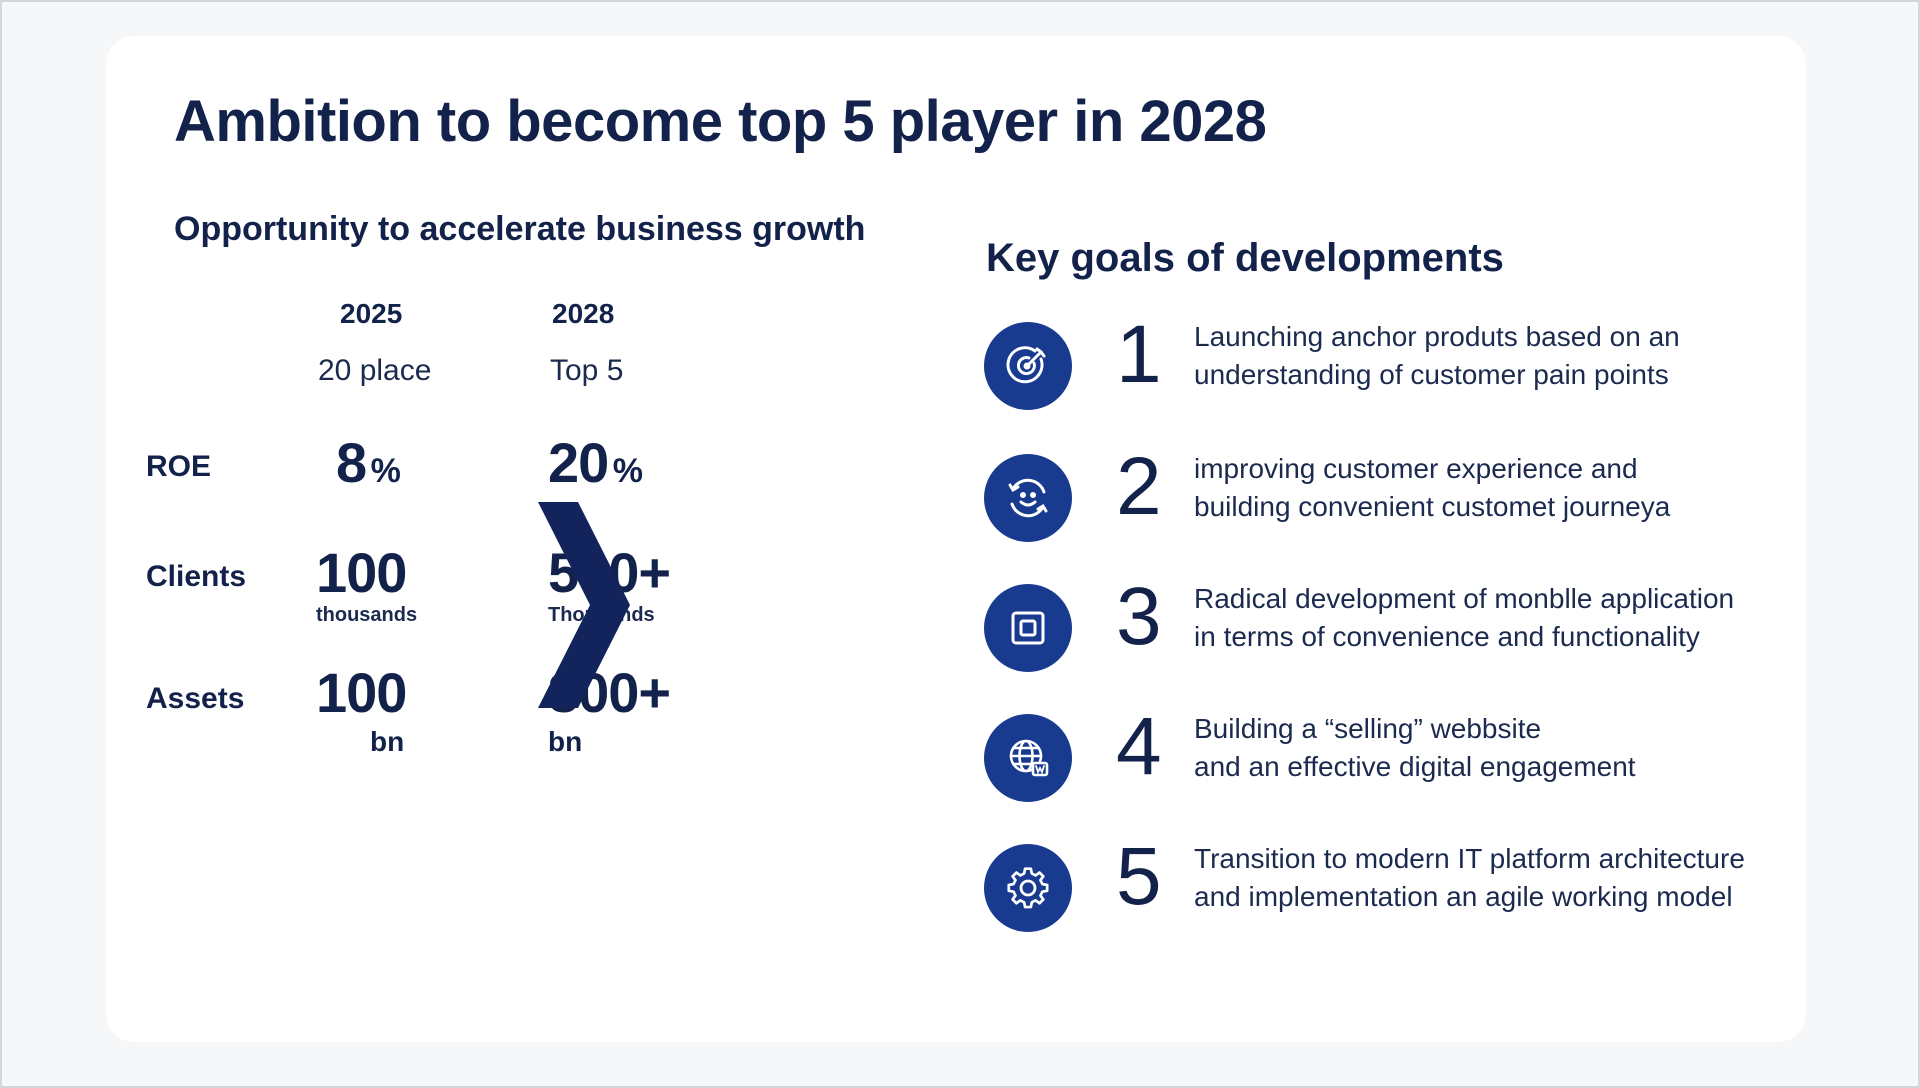 This screenshot has height=1088, width=1920. I want to click on goal-number-2: 2, so click(1139, 486).